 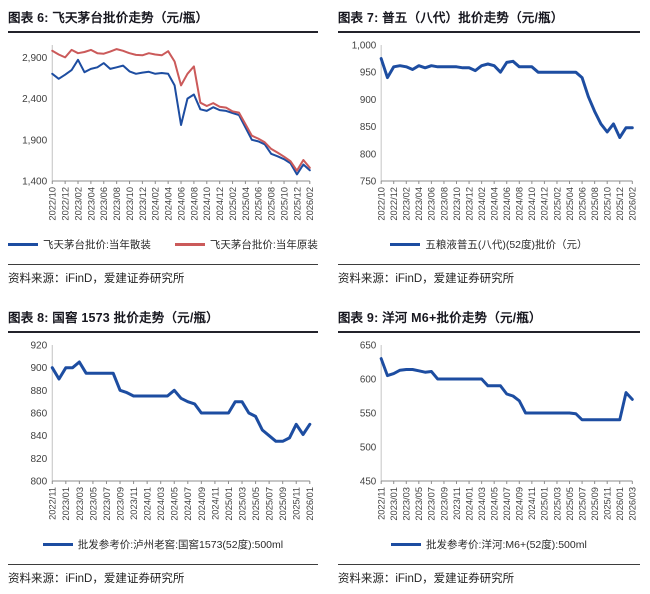 What do you see at coordinates (120, 504) in the screenshot?
I see `svg-text: 2023/09` at bounding box center [120, 504].